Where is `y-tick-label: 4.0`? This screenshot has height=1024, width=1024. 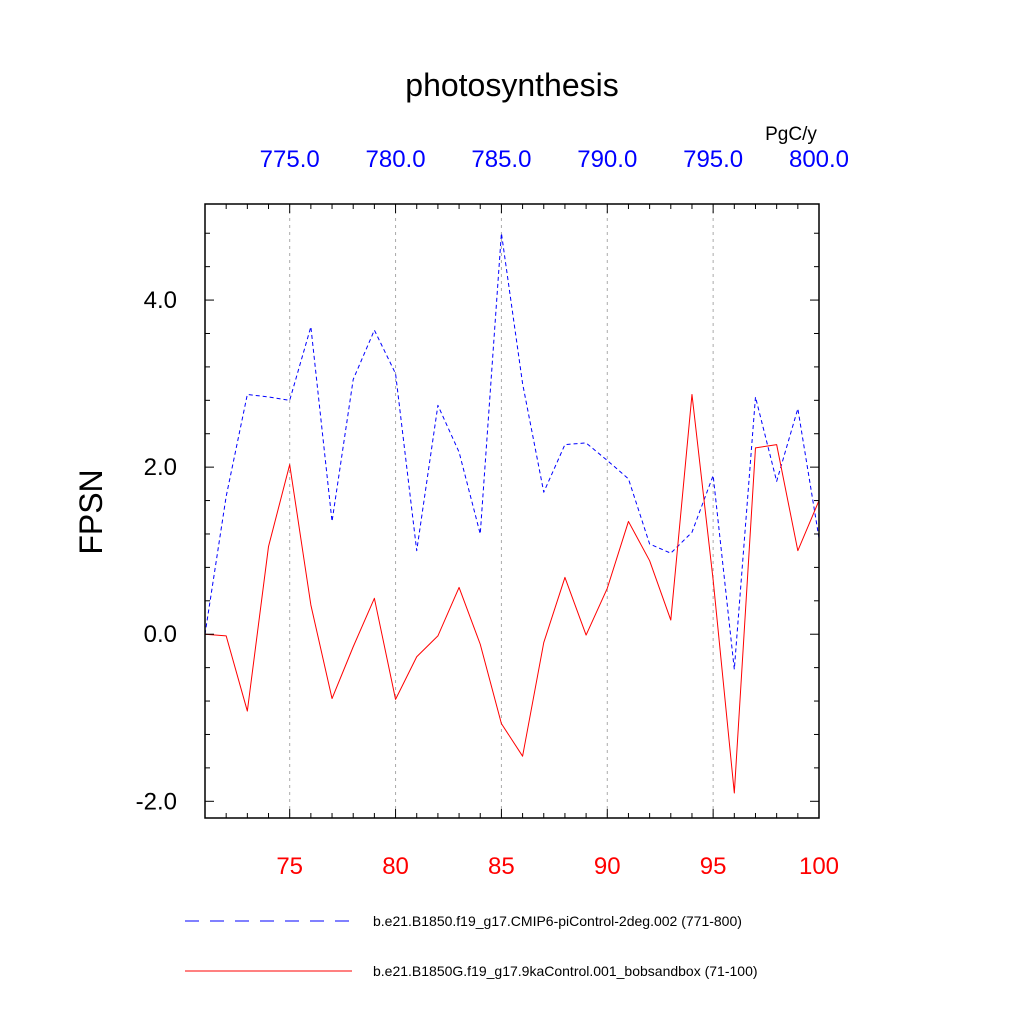
y-tick-label: 4.0 is located at coordinates (160, 300).